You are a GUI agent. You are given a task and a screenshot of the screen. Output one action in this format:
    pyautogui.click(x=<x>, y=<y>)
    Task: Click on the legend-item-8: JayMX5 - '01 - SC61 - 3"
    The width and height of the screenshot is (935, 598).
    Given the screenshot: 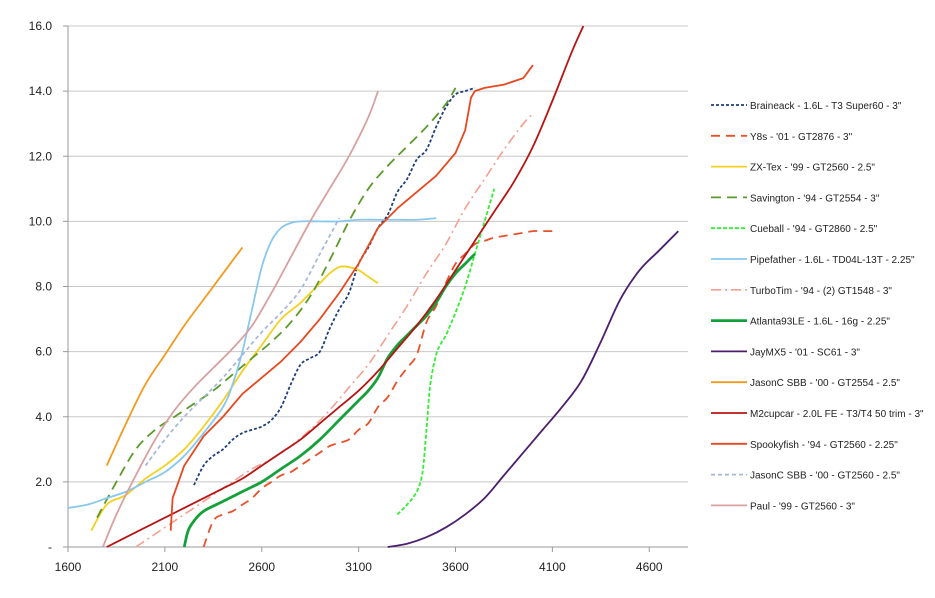 What is the action you would take?
    pyautogui.click(x=785, y=352)
    